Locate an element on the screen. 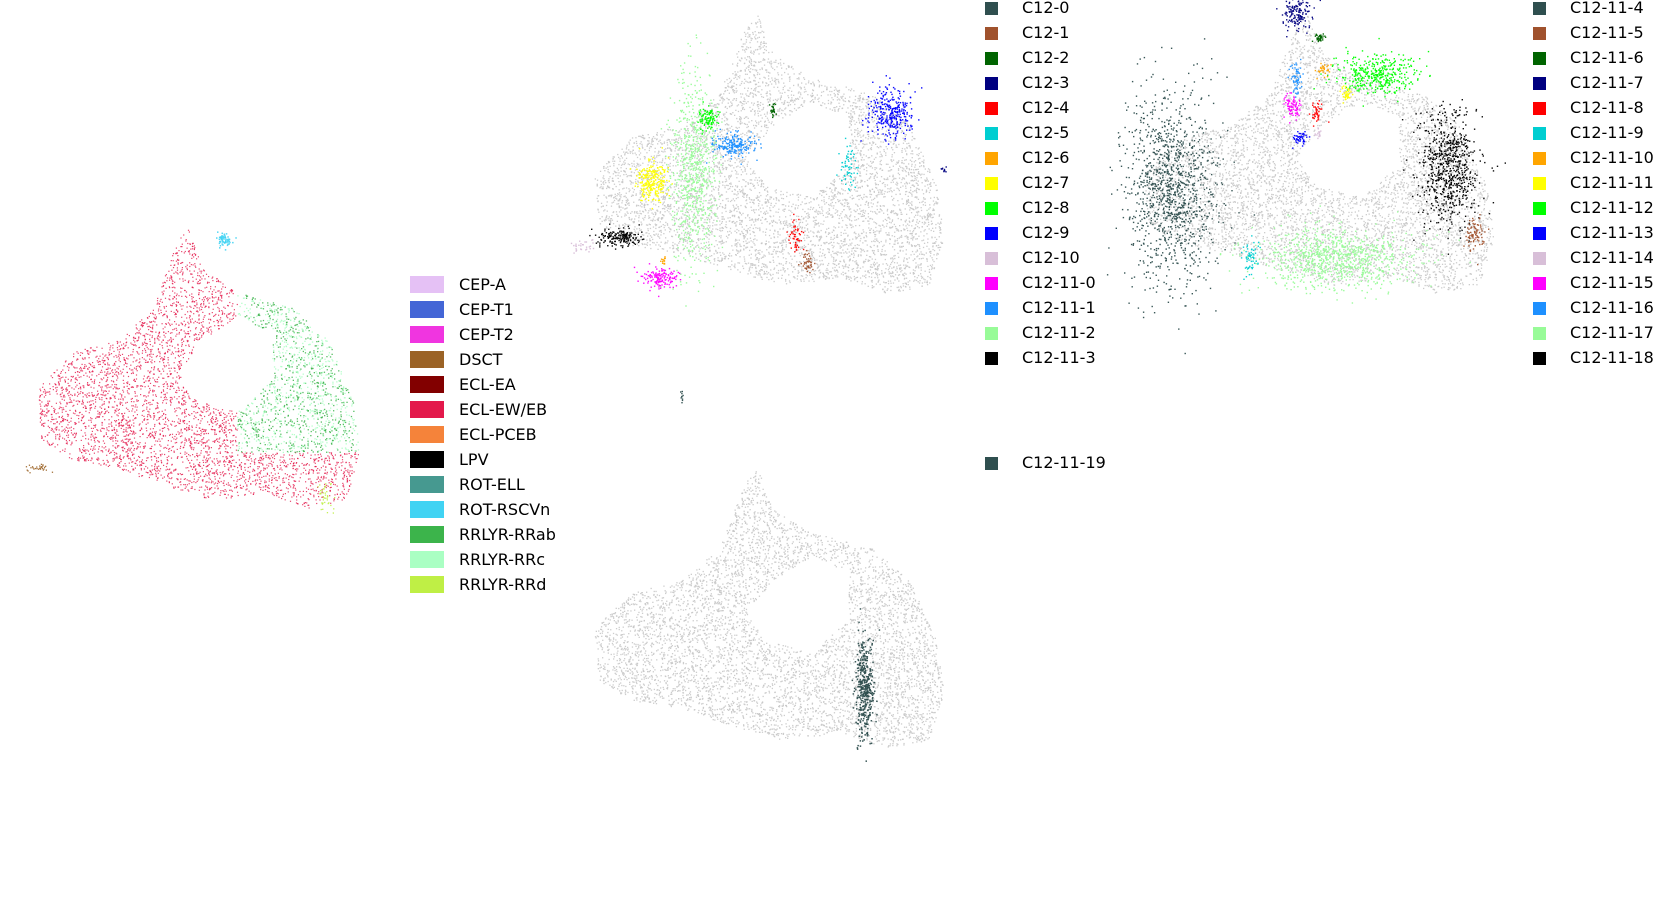  legend-entry: C12-11-14 is located at coordinates (1593, 258).